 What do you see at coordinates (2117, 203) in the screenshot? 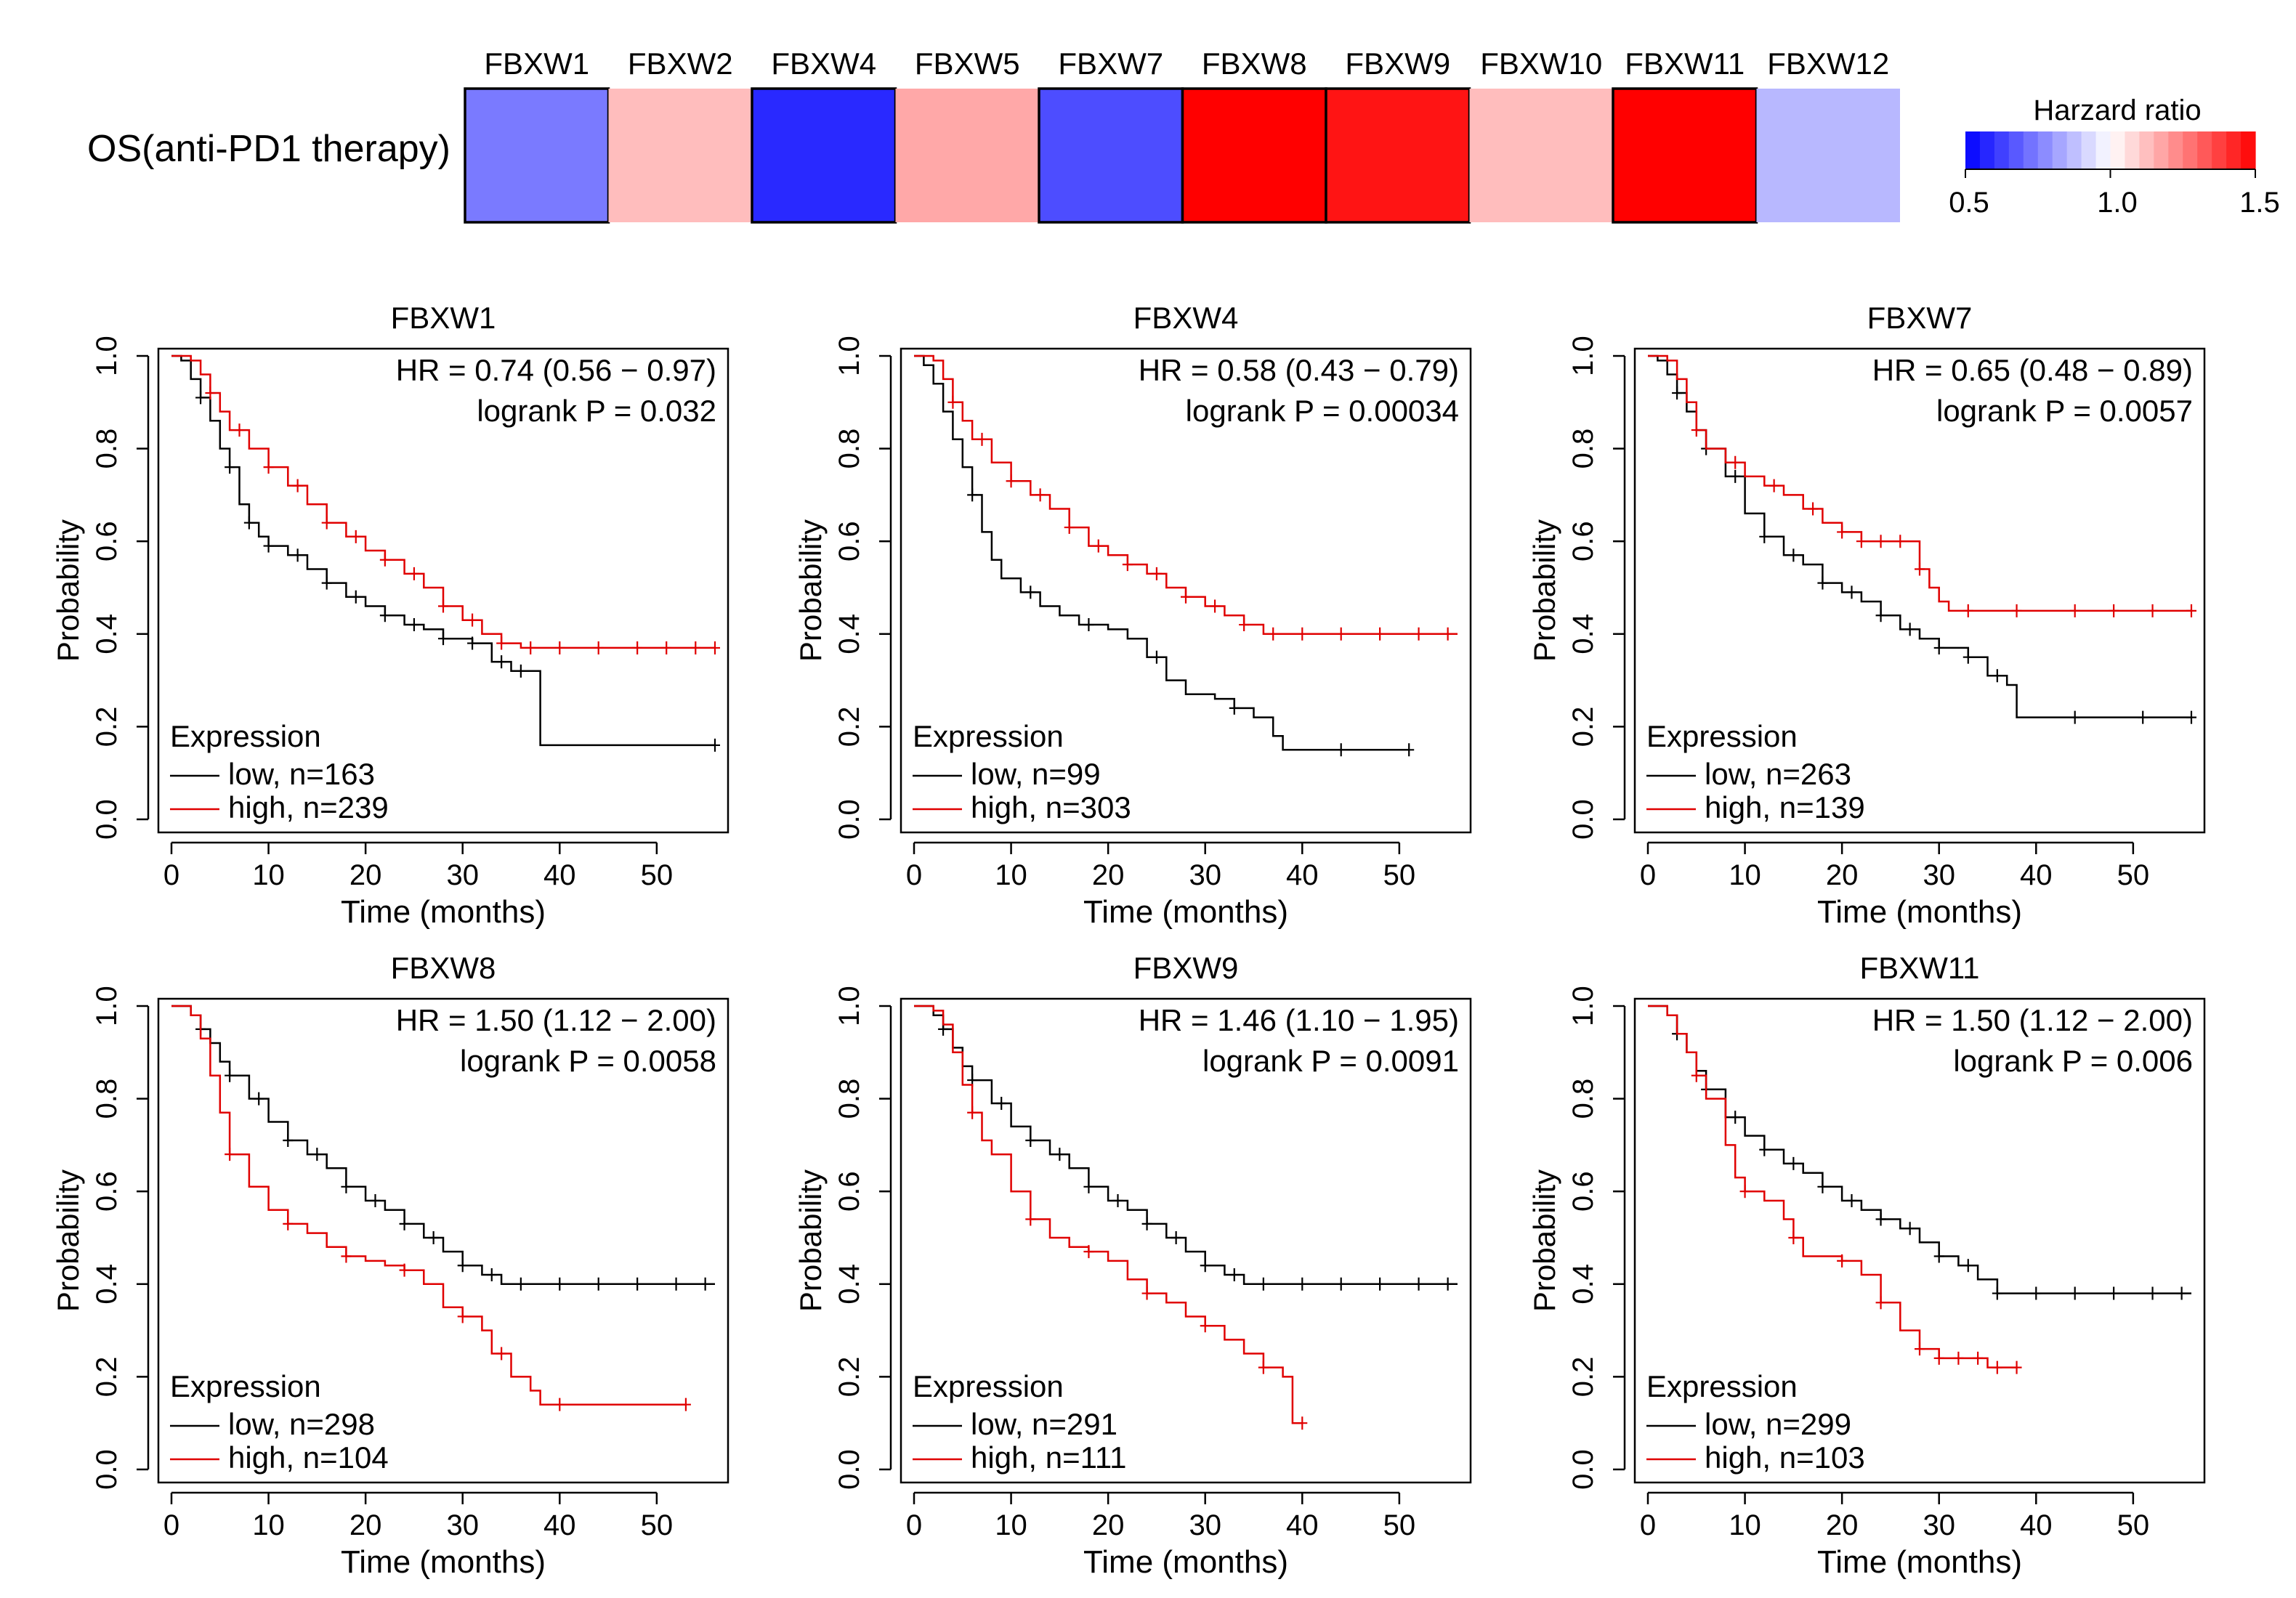
I see `legend-mid-label: 1.0` at bounding box center [2117, 203].